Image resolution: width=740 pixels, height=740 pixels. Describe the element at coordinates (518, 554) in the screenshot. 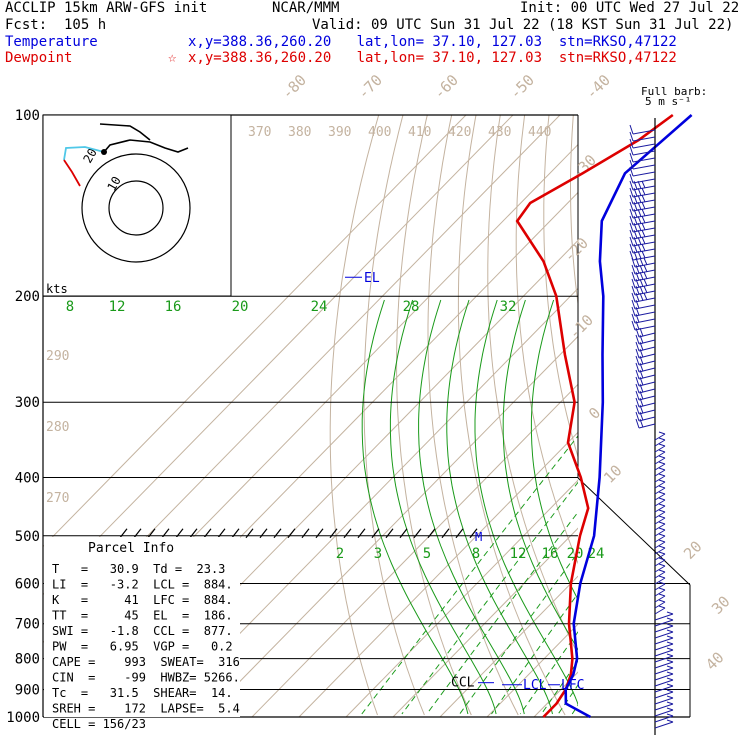

I see `mixing-ratio-label: 12` at that location.